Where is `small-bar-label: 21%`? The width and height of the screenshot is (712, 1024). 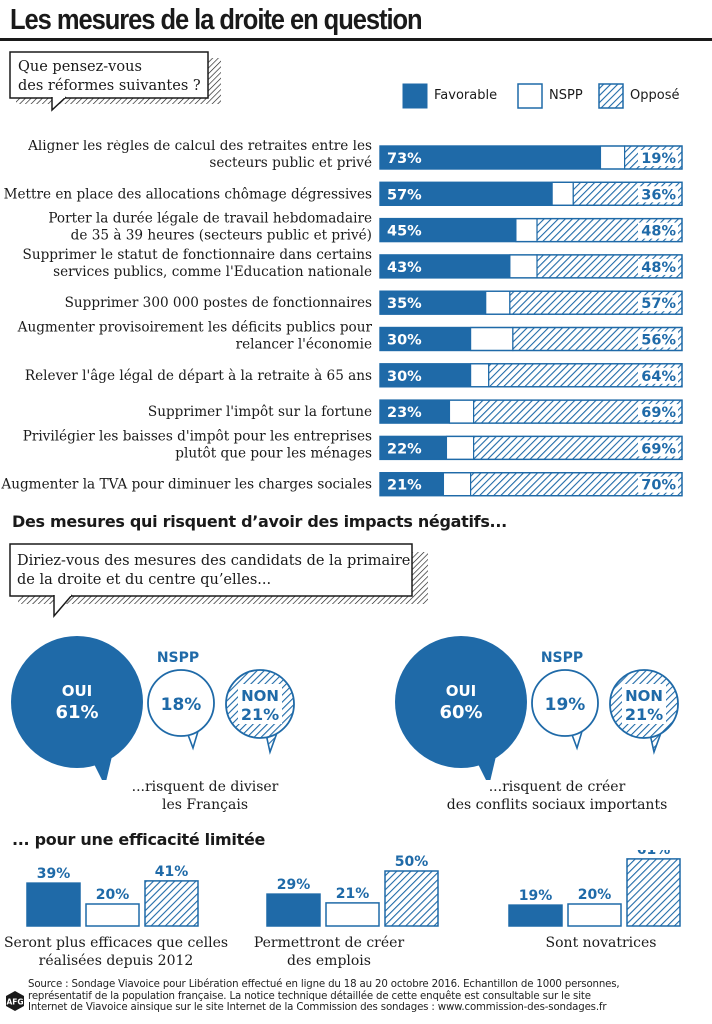 small-bar-label: 21% is located at coordinates (353, 894).